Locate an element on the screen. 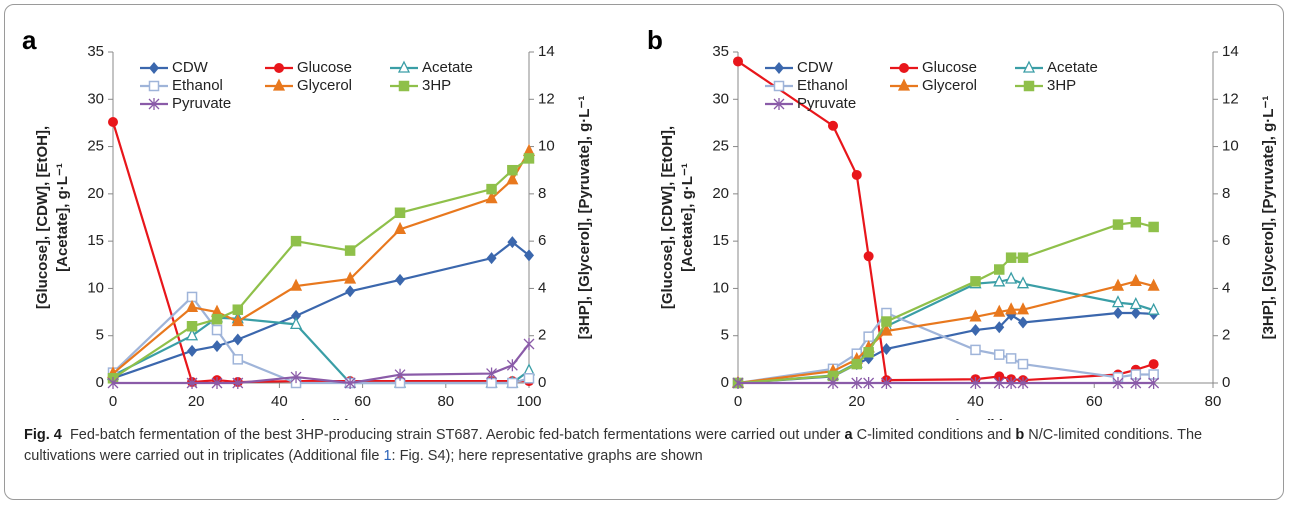 The image size is (1290, 506). legend-label: CDW is located at coordinates (190, 67).